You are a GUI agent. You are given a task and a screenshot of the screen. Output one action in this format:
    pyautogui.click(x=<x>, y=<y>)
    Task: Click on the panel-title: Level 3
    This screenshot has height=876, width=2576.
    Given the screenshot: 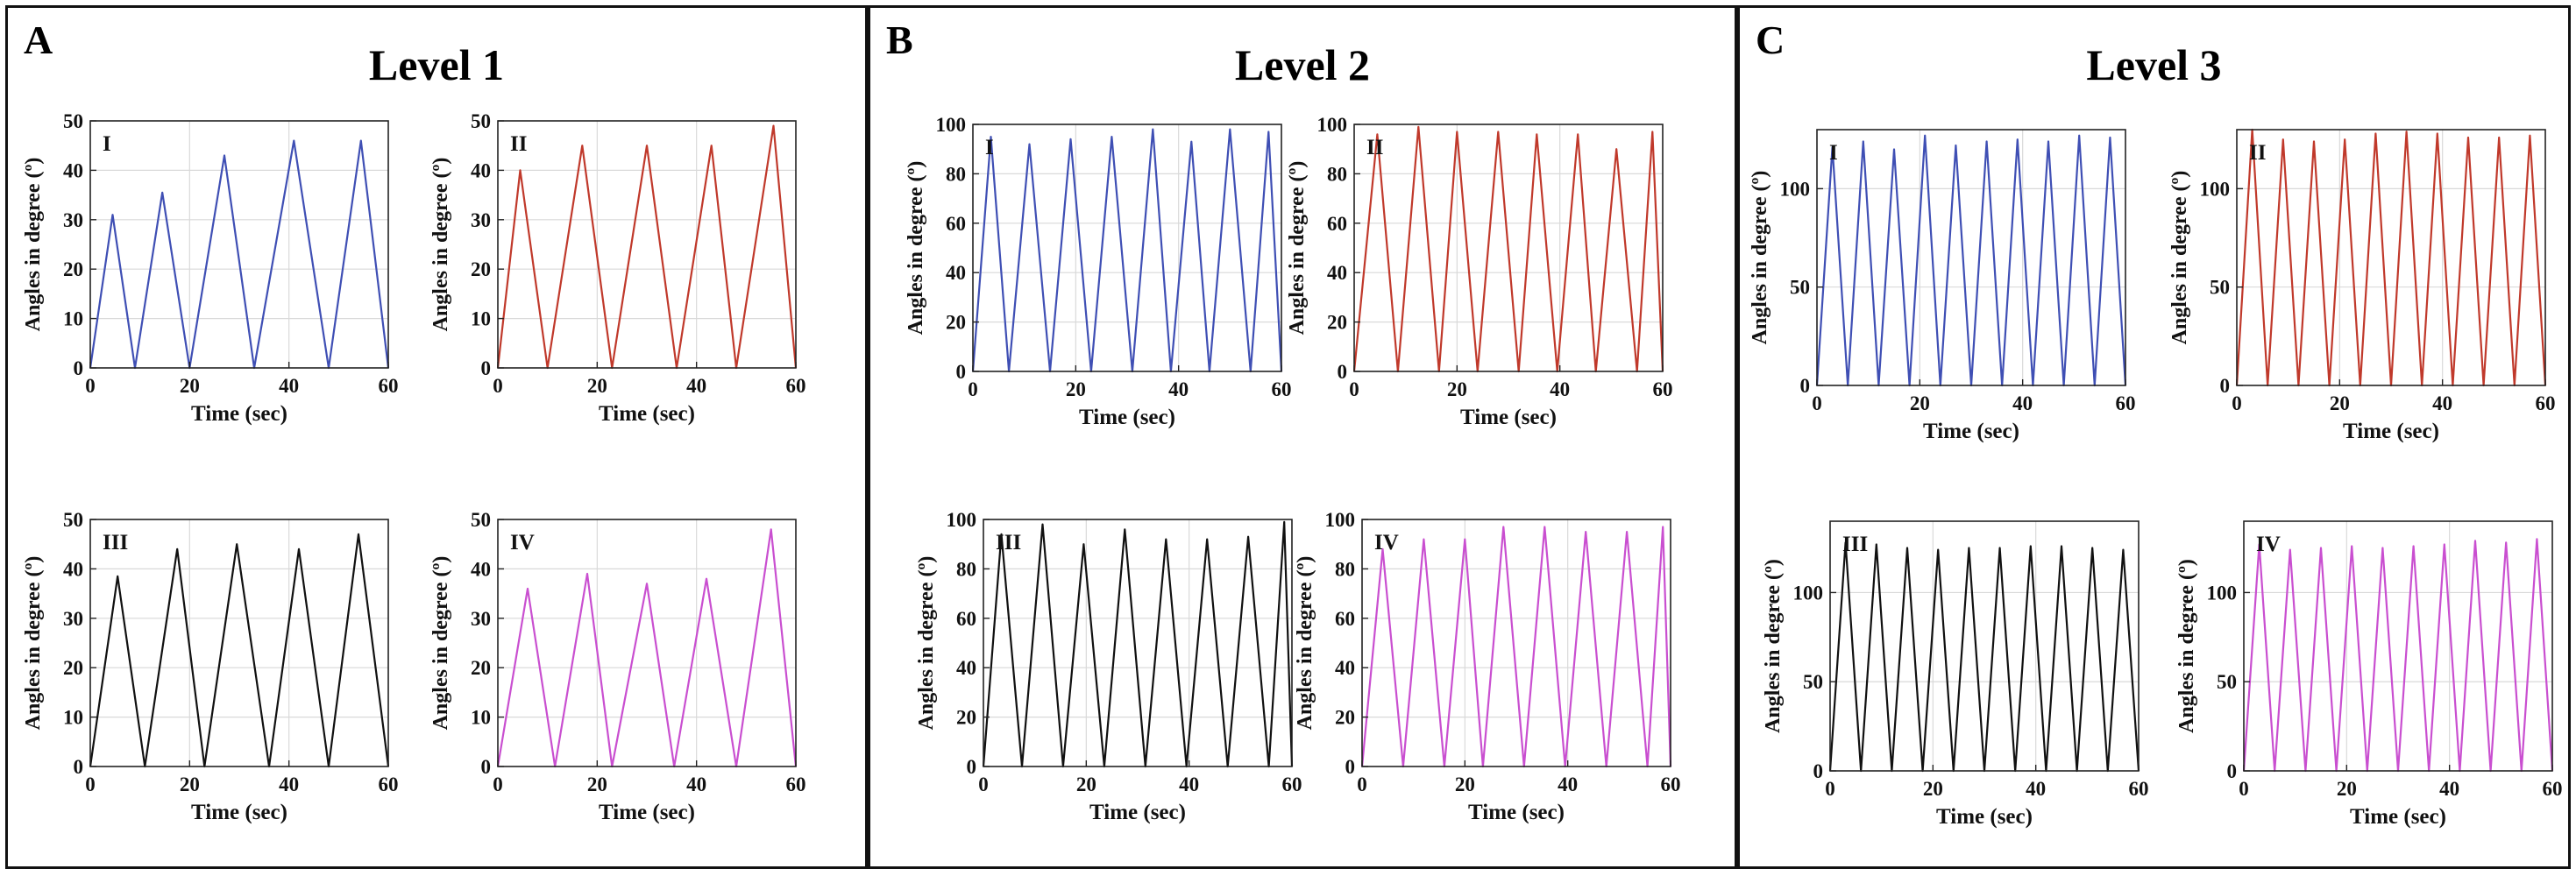 What is the action you would take?
    pyautogui.click(x=2154, y=64)
    